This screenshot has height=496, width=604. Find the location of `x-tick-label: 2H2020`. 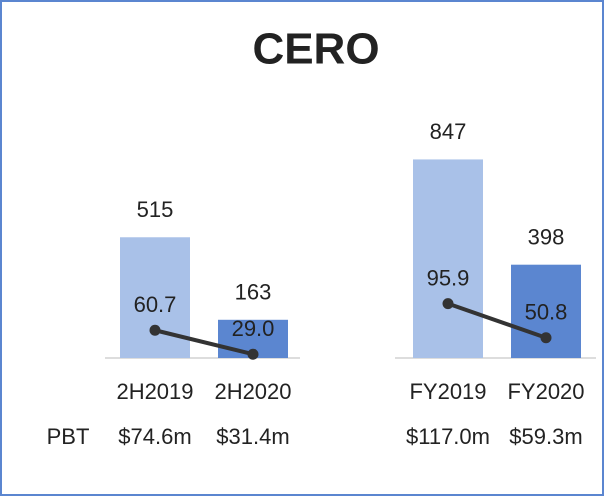

x-tick-label: 2H2020 is located at coordinates (252, 391).